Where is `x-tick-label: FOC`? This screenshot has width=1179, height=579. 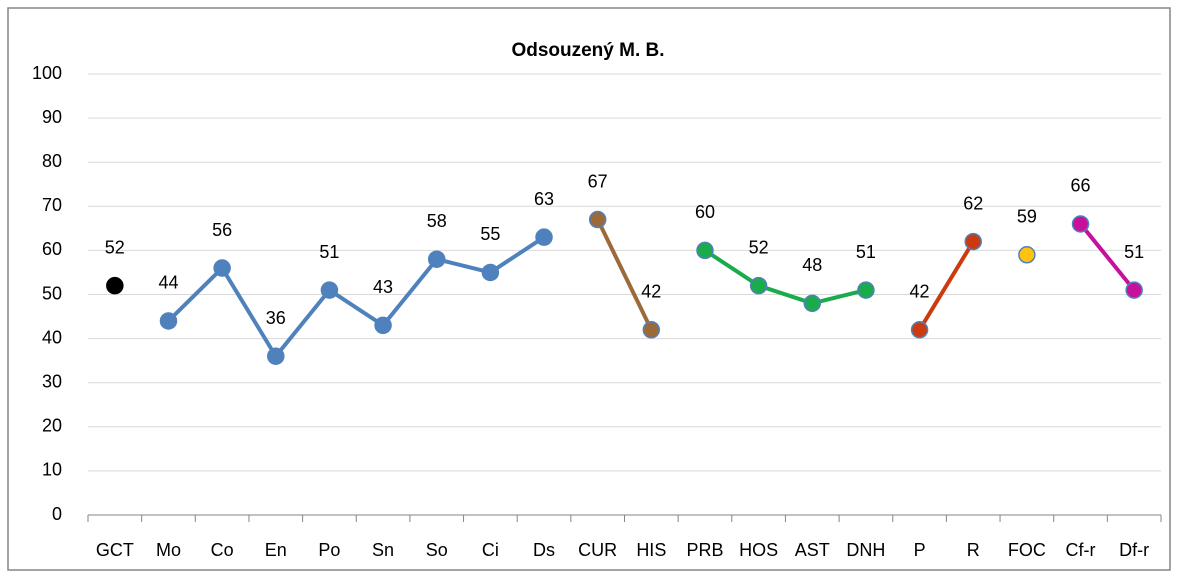
x-tick-label: FOC is located at coordinates (1027, 550).